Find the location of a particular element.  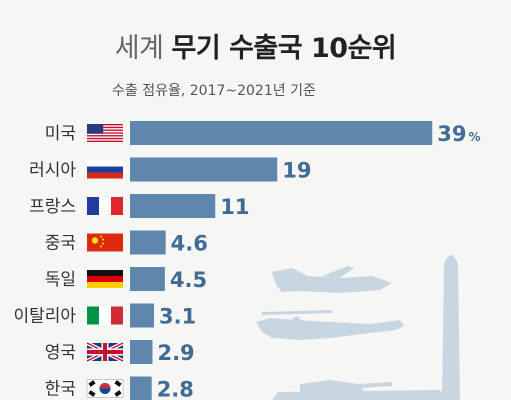

korea-flag-icon is located at coordinates (105, 388).